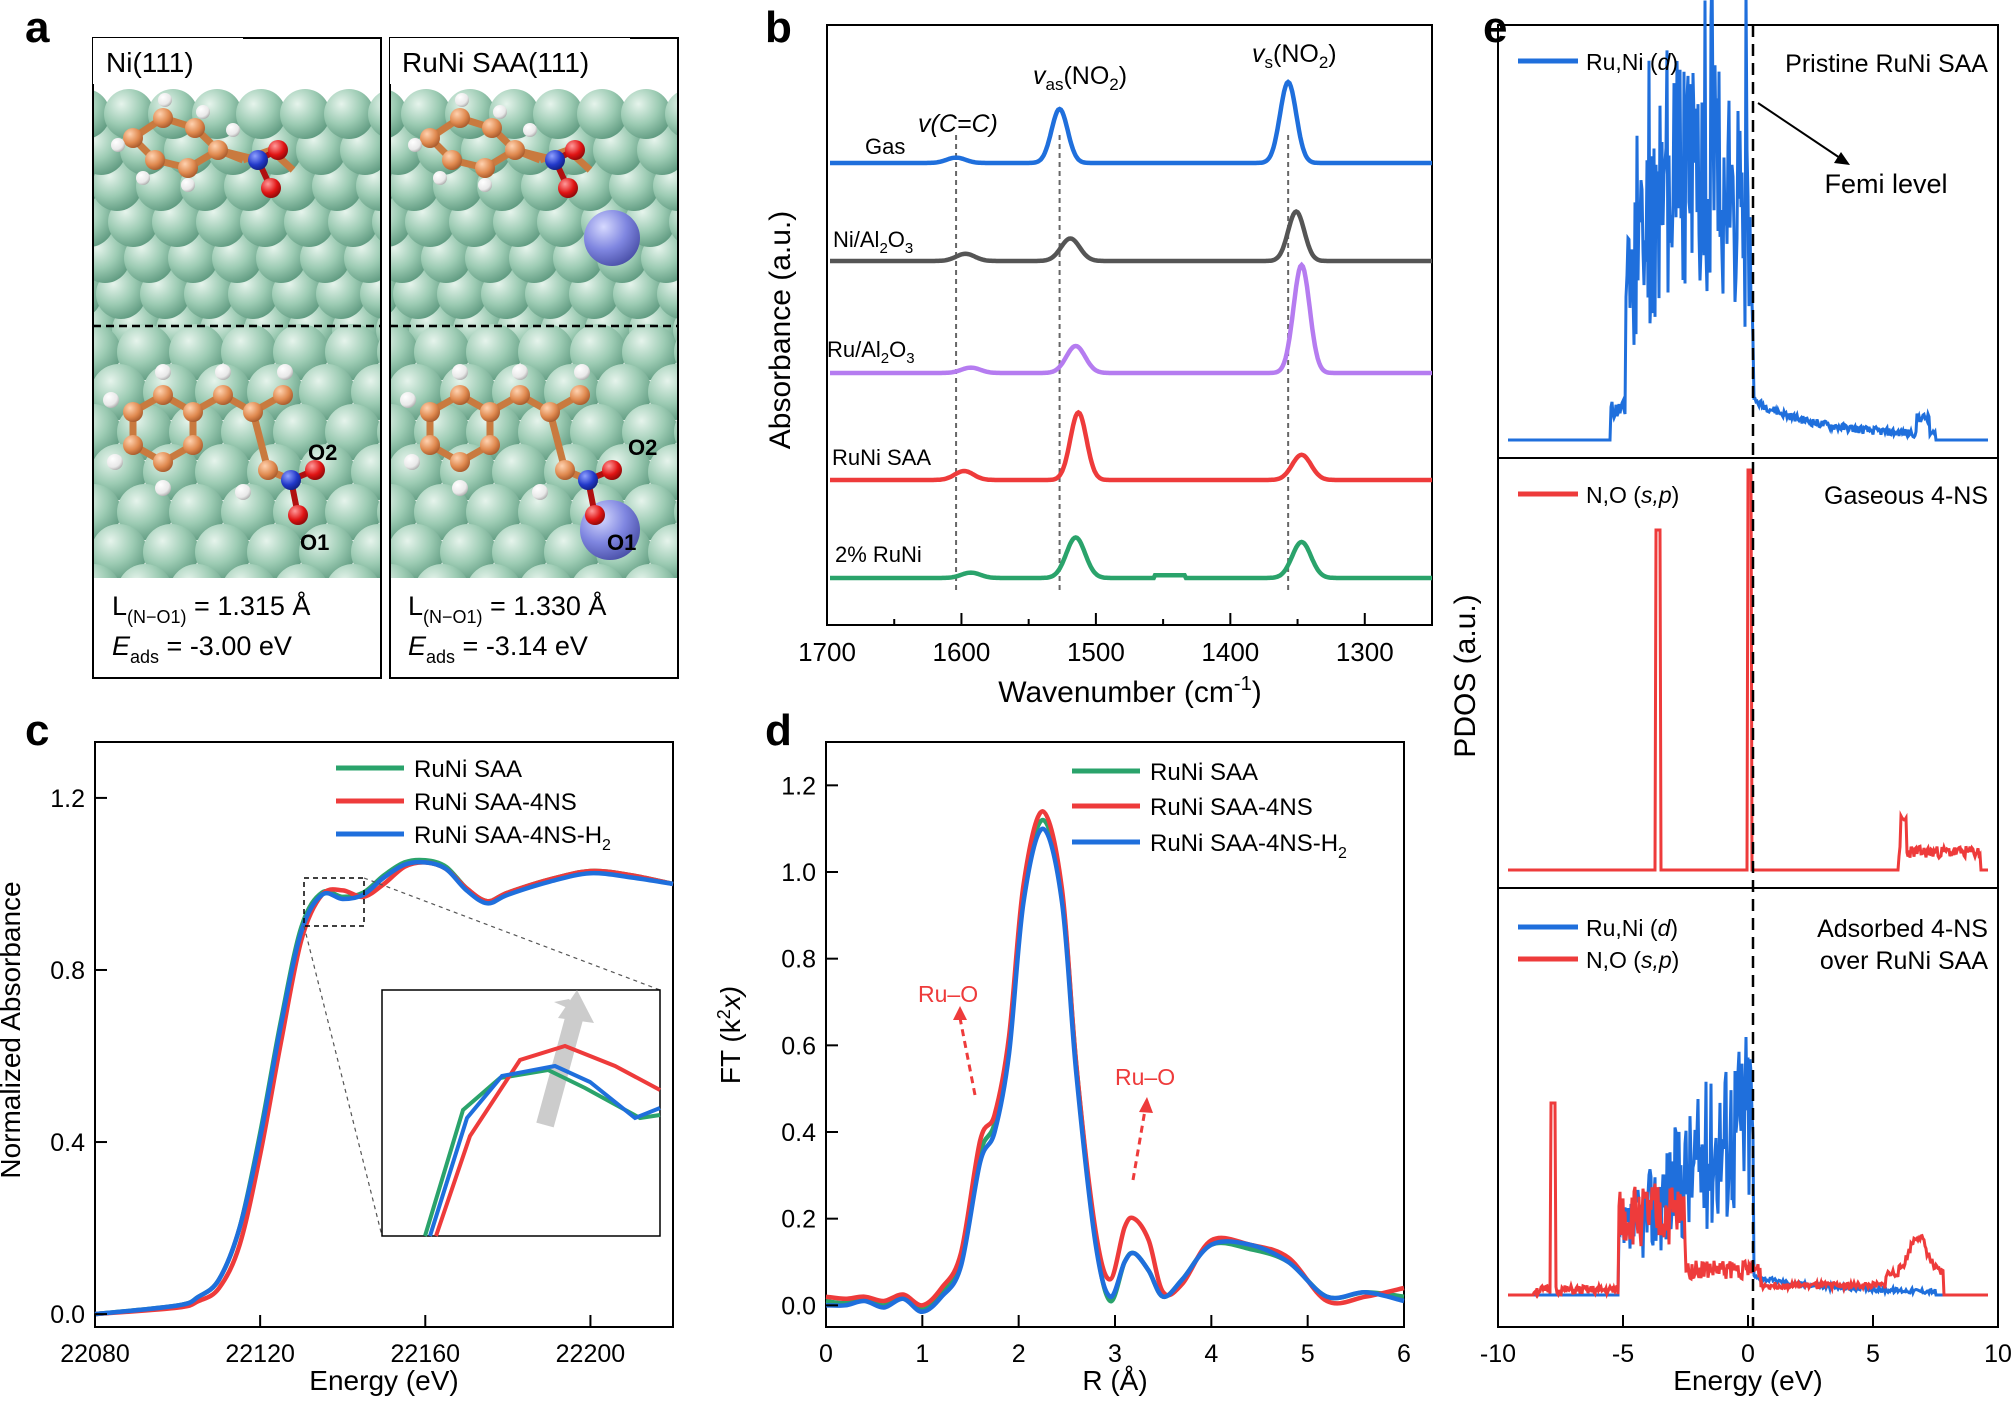  I want to click on pdos-3-title2: over RuNi SAA, so click(1904, 961).